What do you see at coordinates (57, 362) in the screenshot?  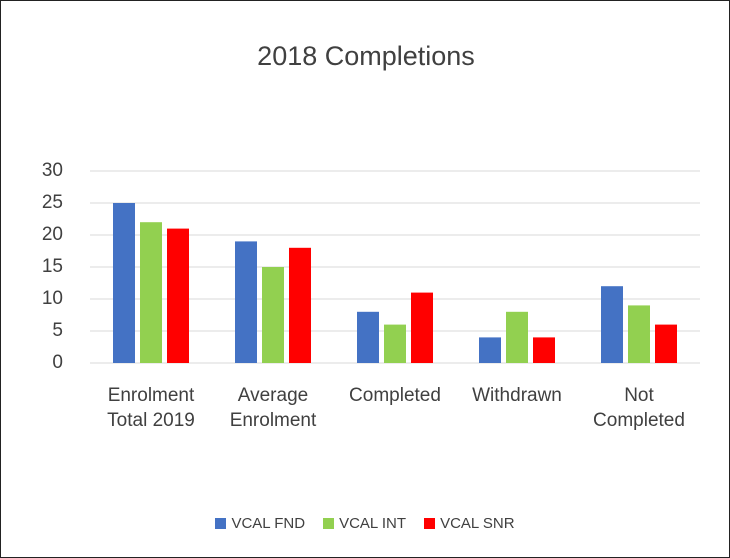 I see `y-tick-label: 0` at bounding box center [57, 362].